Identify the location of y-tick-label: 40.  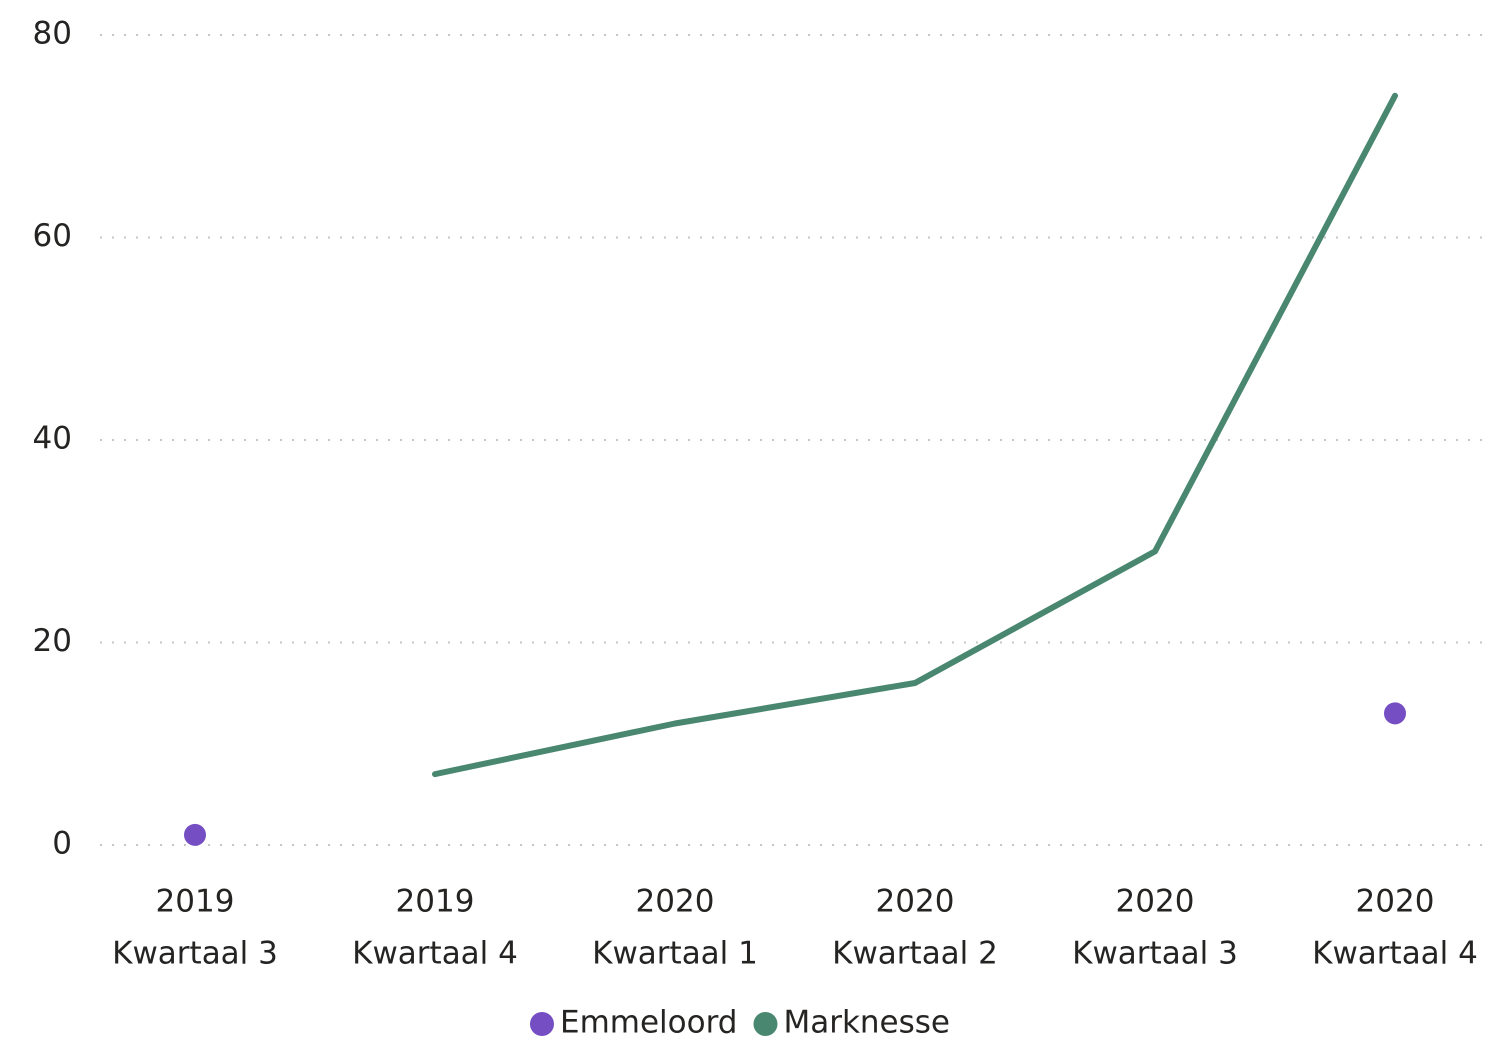
(52, 439).